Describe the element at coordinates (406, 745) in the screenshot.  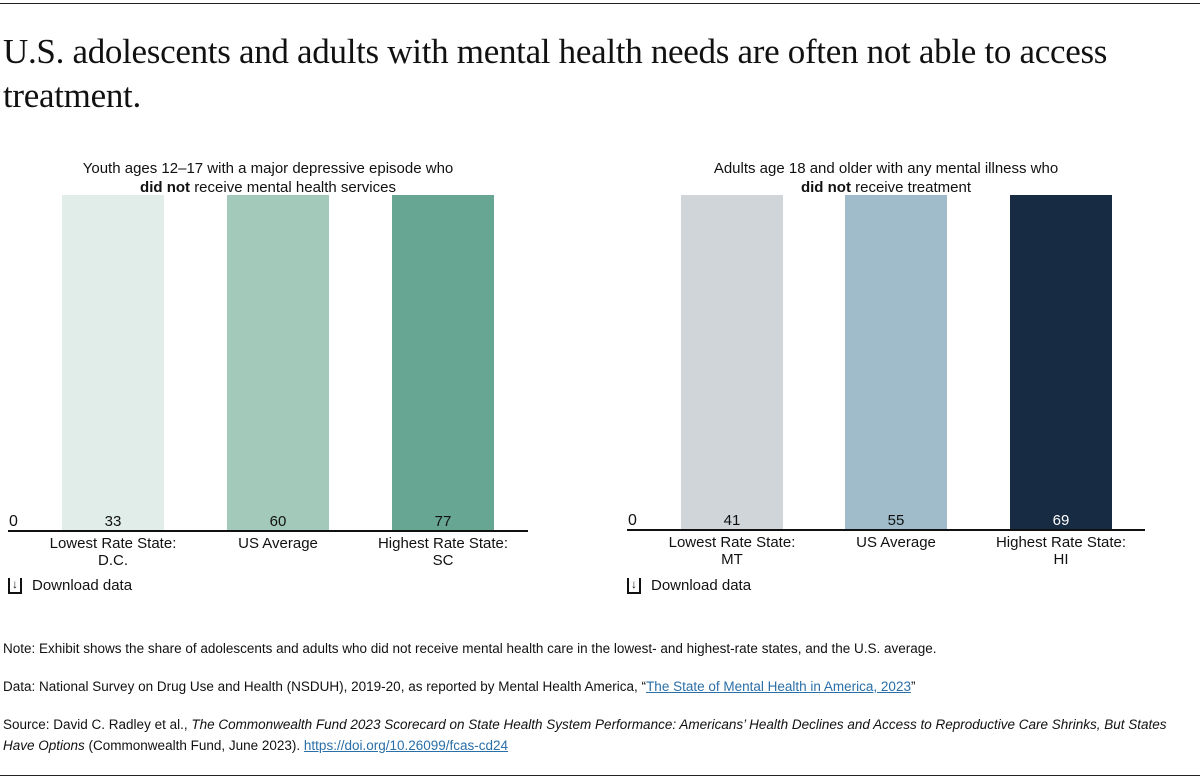
I see `source-link: https://doi.org/10.26099/fcas-cd24` at that location.